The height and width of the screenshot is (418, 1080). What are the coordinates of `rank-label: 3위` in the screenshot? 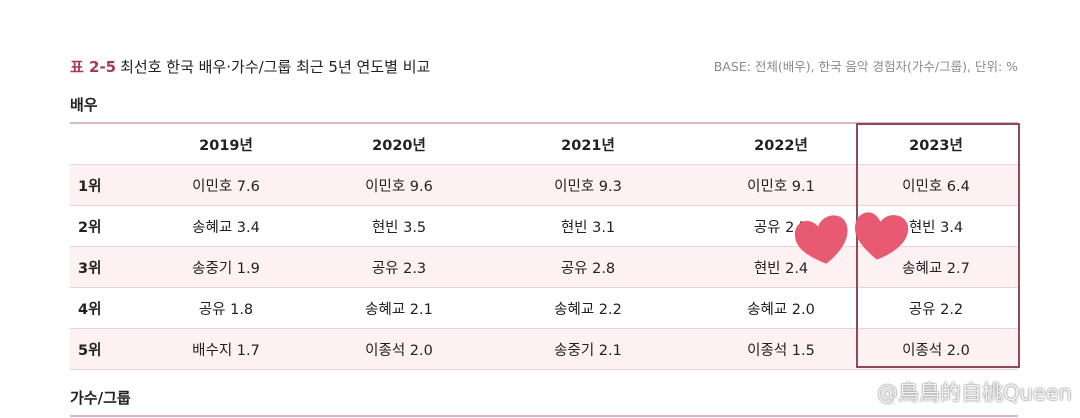 It's located at (96, 267).